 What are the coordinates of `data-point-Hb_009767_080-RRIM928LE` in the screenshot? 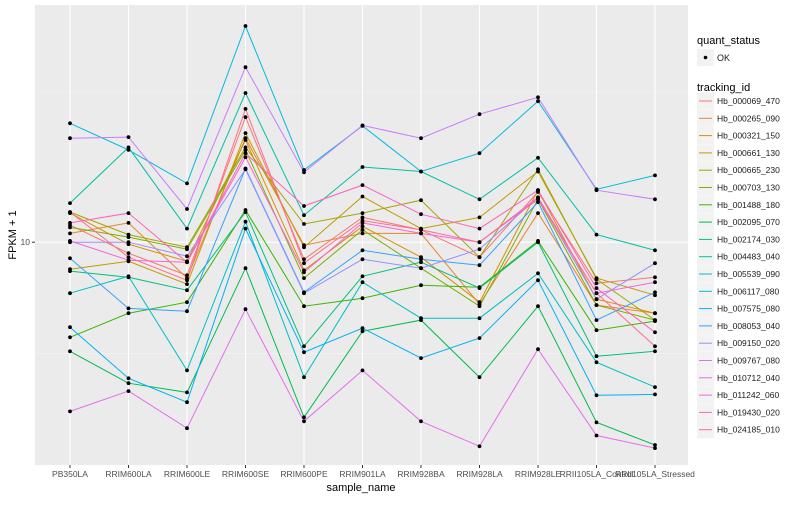 It's located at (538, 97).